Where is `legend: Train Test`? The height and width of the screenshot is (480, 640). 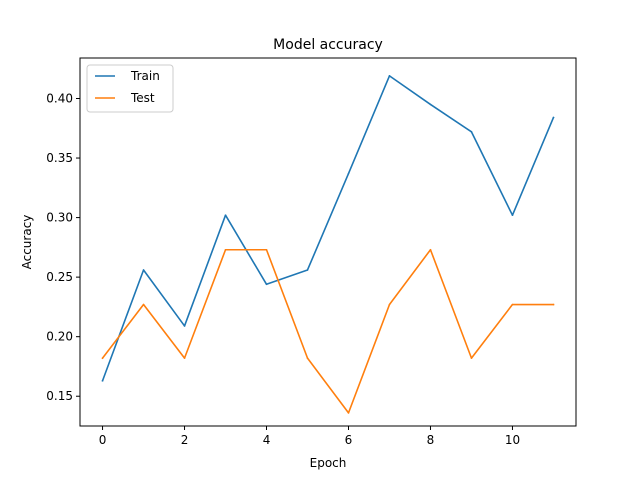 legend: Train Test is located at coordinates (130, 88).